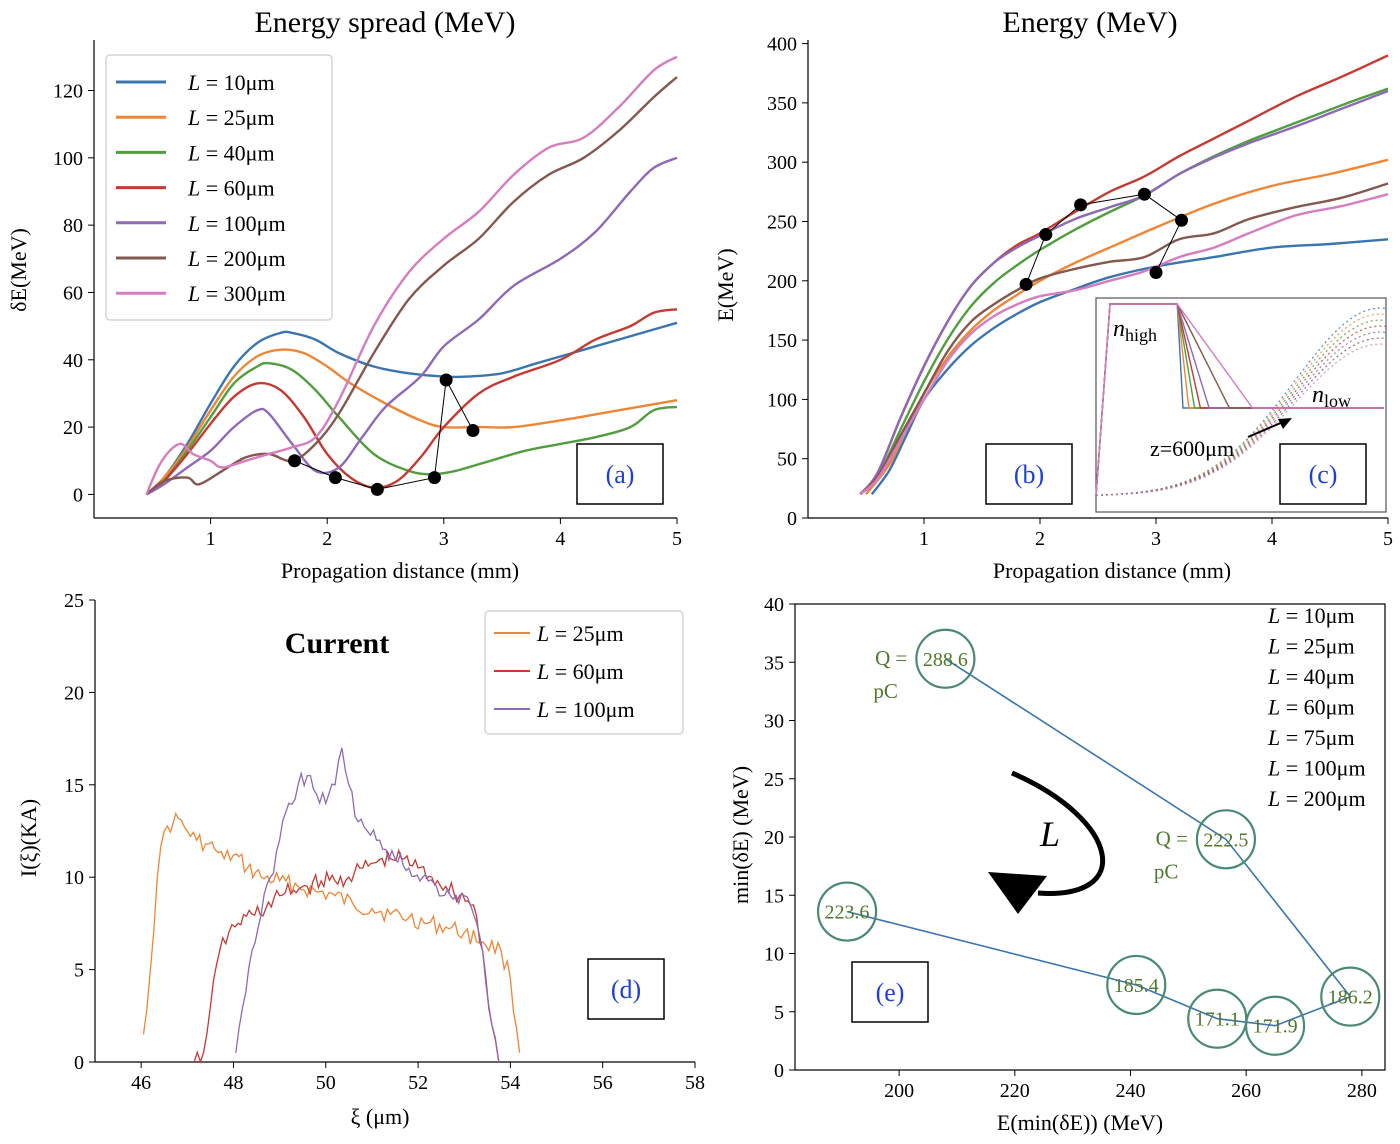  Describe the element at coordinates (1166, 871) in the screenshot. I see `panel-e-charge-unit: pC` at that location.